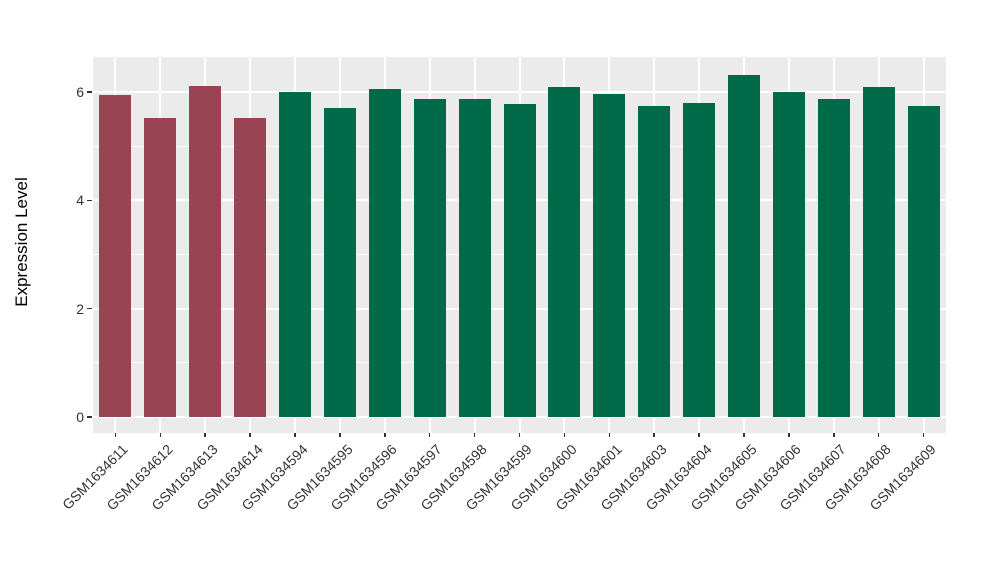 The image size is (1000, 580). What do you see at coordinates (205, 251) in the screenshot?
I see `bar-GSM1634613` at bounding box center [205, 251].